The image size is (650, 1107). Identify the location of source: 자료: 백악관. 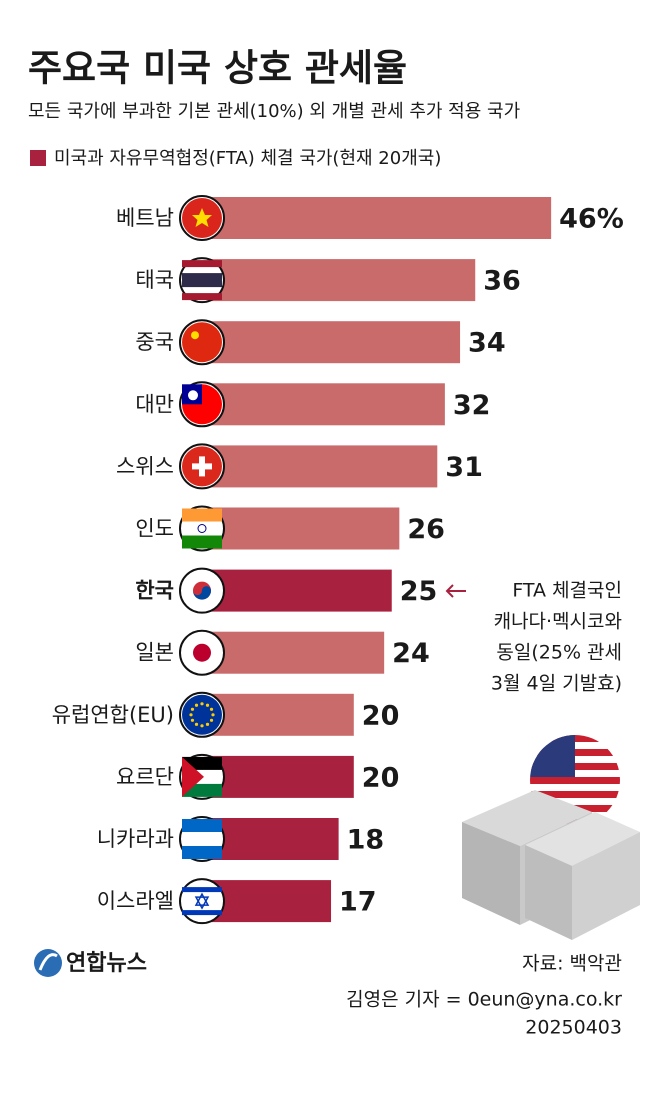
(572, 964).